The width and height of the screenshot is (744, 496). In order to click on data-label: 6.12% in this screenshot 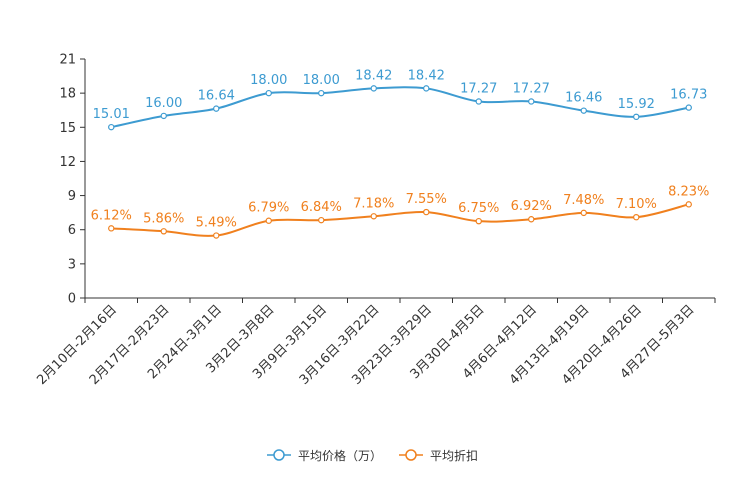, I will do `click(111, 215)`.